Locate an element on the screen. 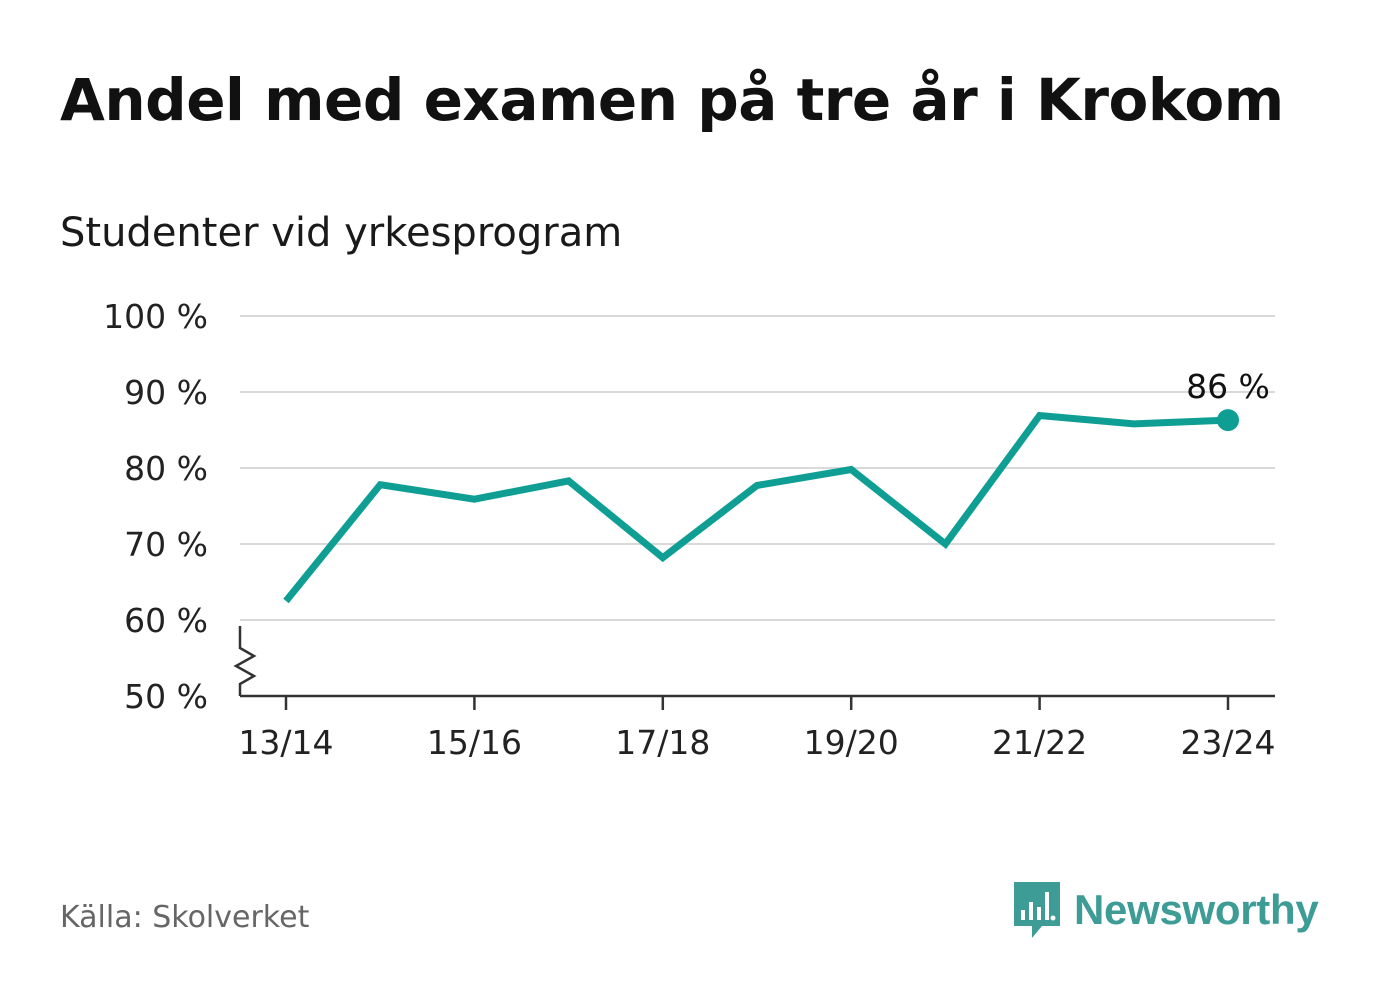 Image resolution: width=1382 pixels, height=999 pixels. y-tick-label: 70 % is located at coordinates (166, 544).